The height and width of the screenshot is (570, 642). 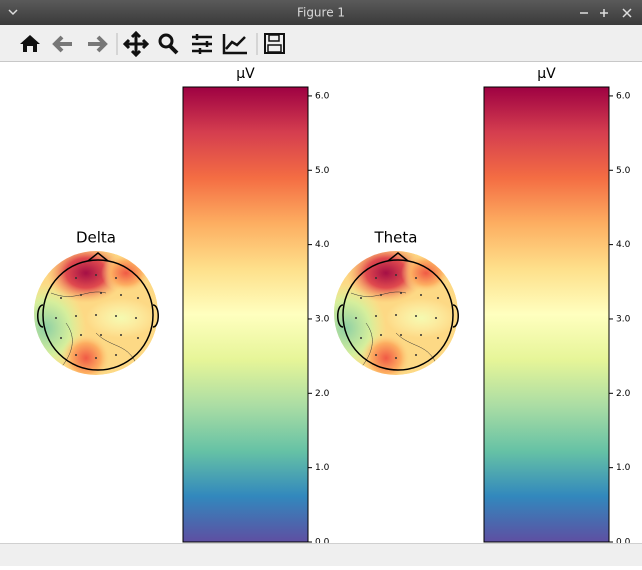 I want to click on forward-button, so click(x=98, y=44).